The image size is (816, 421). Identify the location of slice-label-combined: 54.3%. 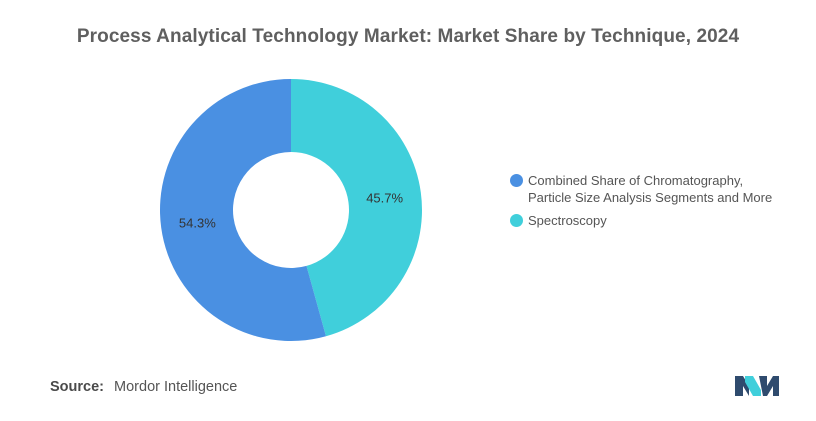
(197, 223).